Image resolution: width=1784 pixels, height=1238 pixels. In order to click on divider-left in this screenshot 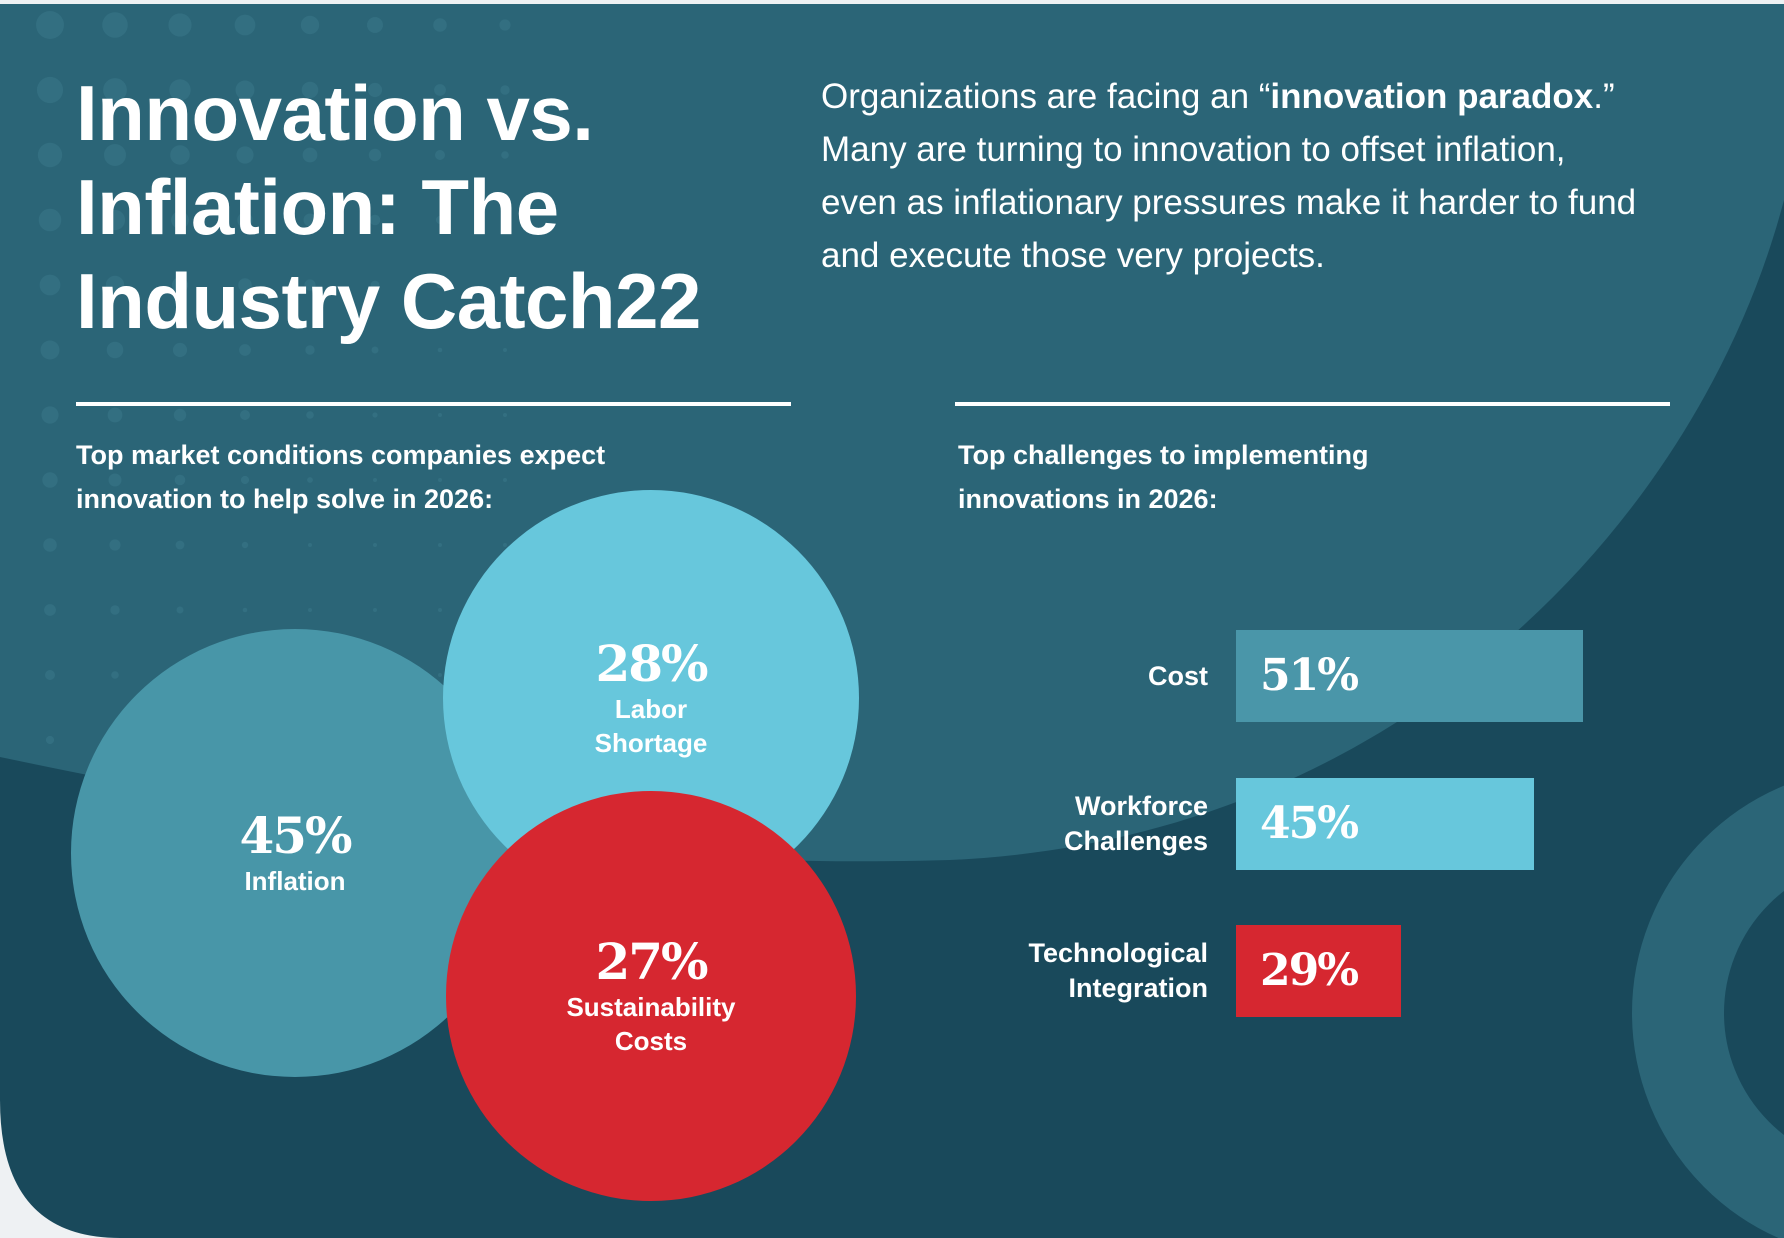, I will do `click(433, 404)`.